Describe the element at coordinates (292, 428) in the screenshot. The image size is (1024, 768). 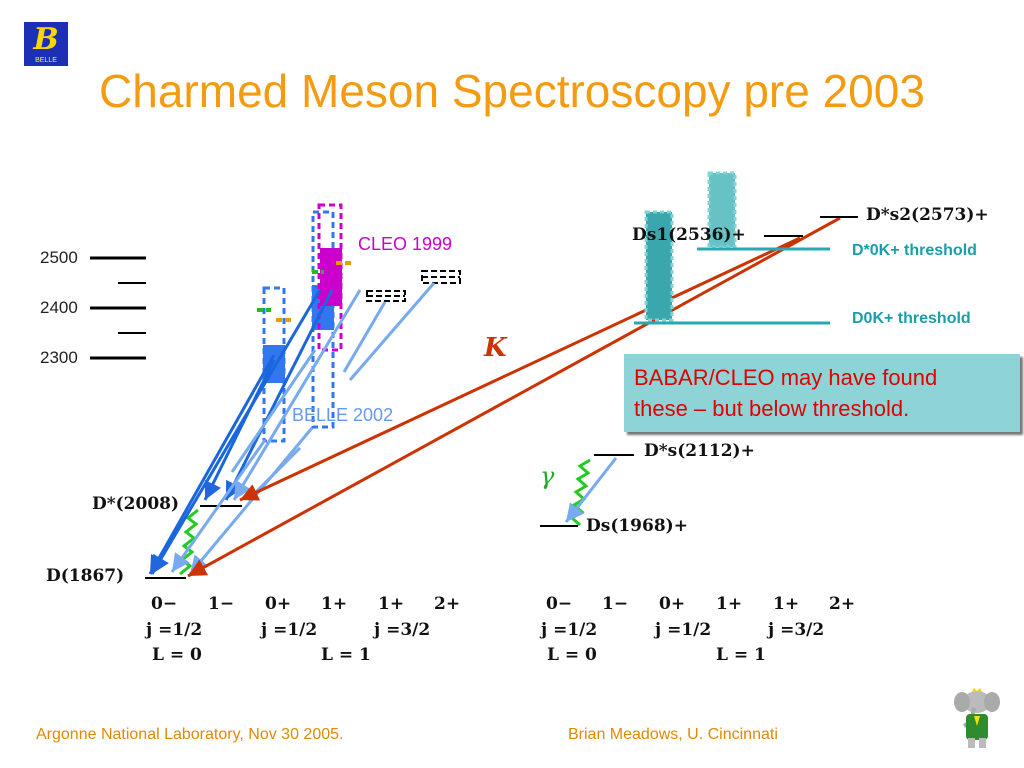
I see `strong-decay-arrows` at that location.